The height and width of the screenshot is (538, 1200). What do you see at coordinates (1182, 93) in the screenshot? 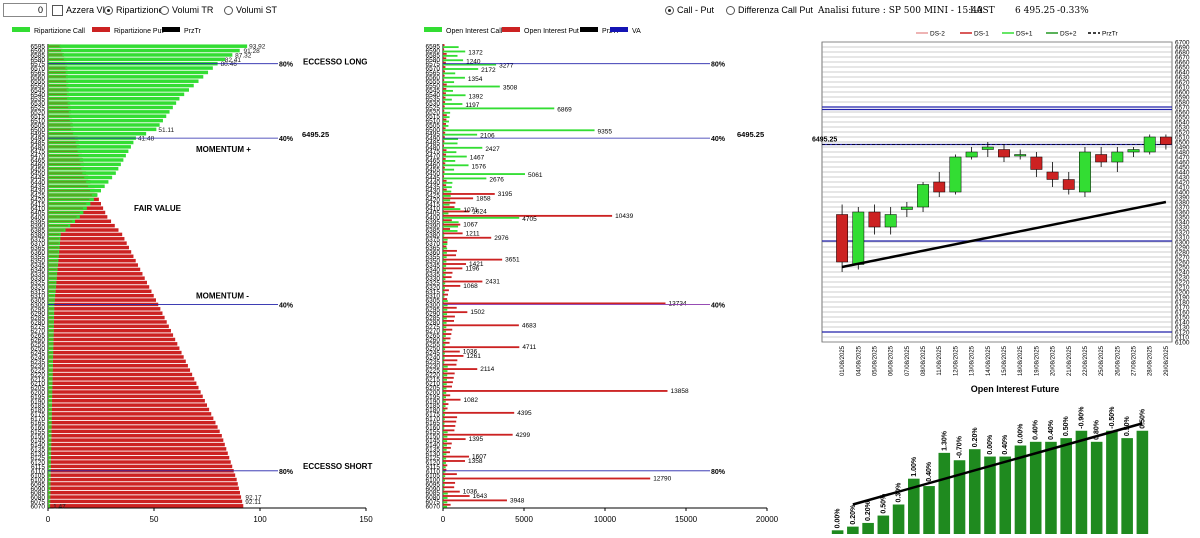
I see `y-tick-label: 6600` at bounding box center [1182, 93].